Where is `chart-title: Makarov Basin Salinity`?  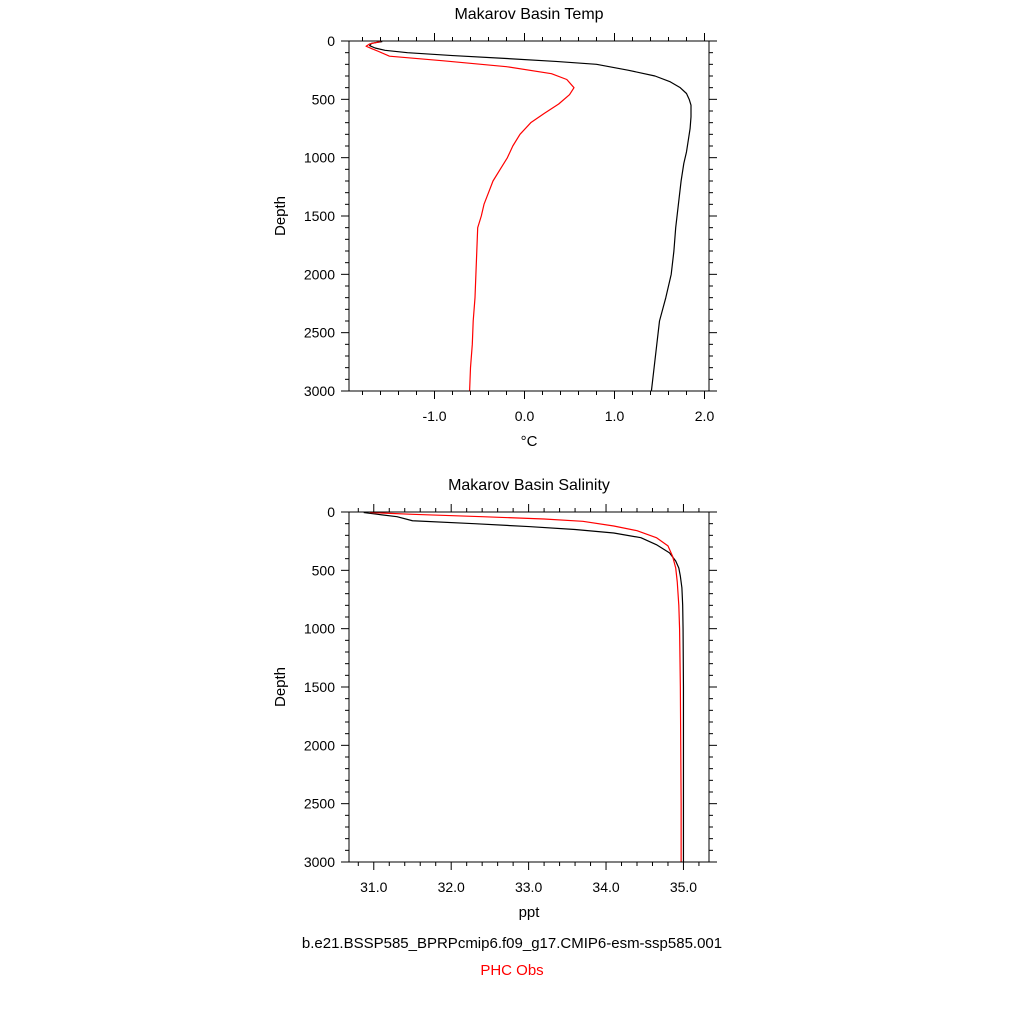 chart-title: Makarov Basin Salinity is located at coordinates (529, 485).